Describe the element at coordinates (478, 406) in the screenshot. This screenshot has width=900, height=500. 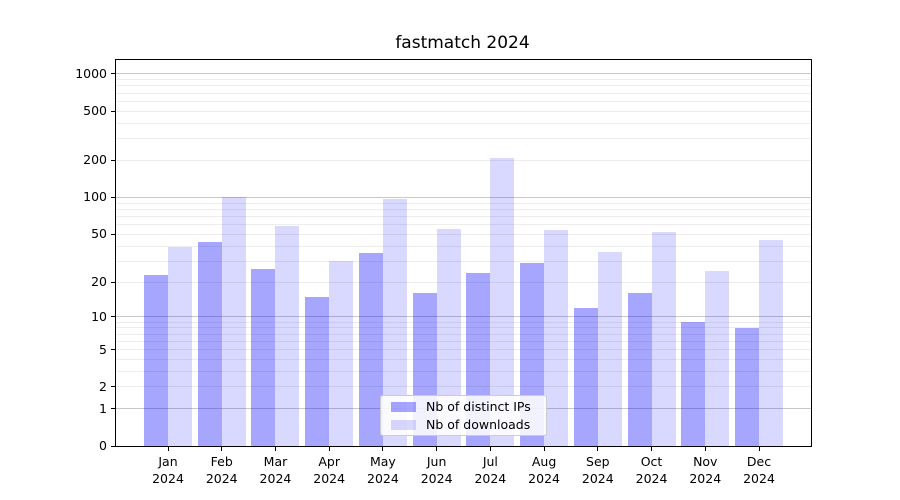
I see `legend-label-distinct-ips: Nb of distinct IPs` at that location.